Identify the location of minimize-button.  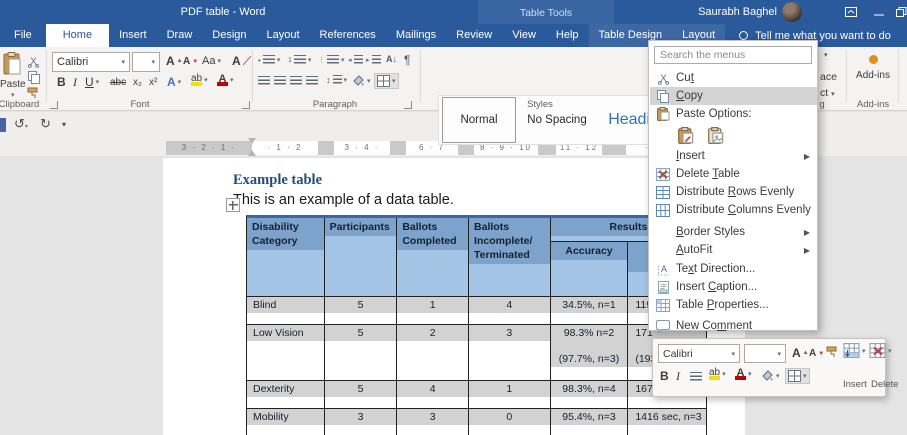
(879, 12).